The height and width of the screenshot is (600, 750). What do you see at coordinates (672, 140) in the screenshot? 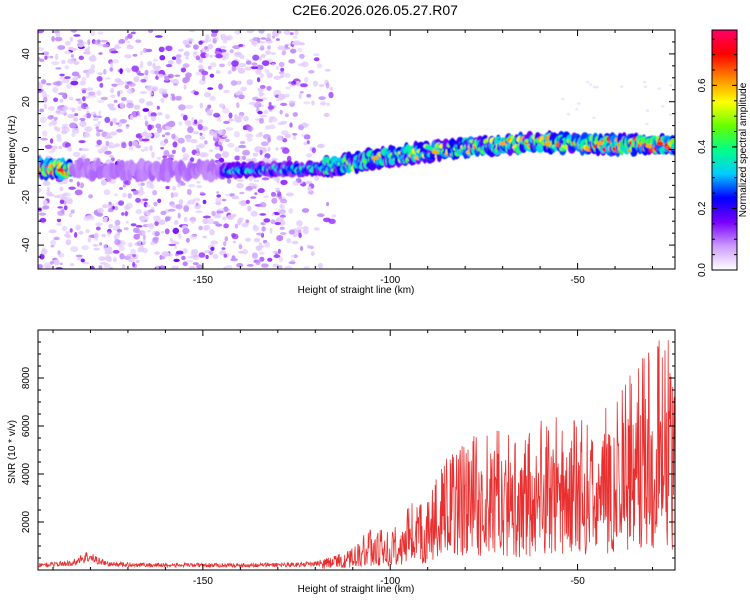
I see `signal-cell` at bounding box center [672, 140].